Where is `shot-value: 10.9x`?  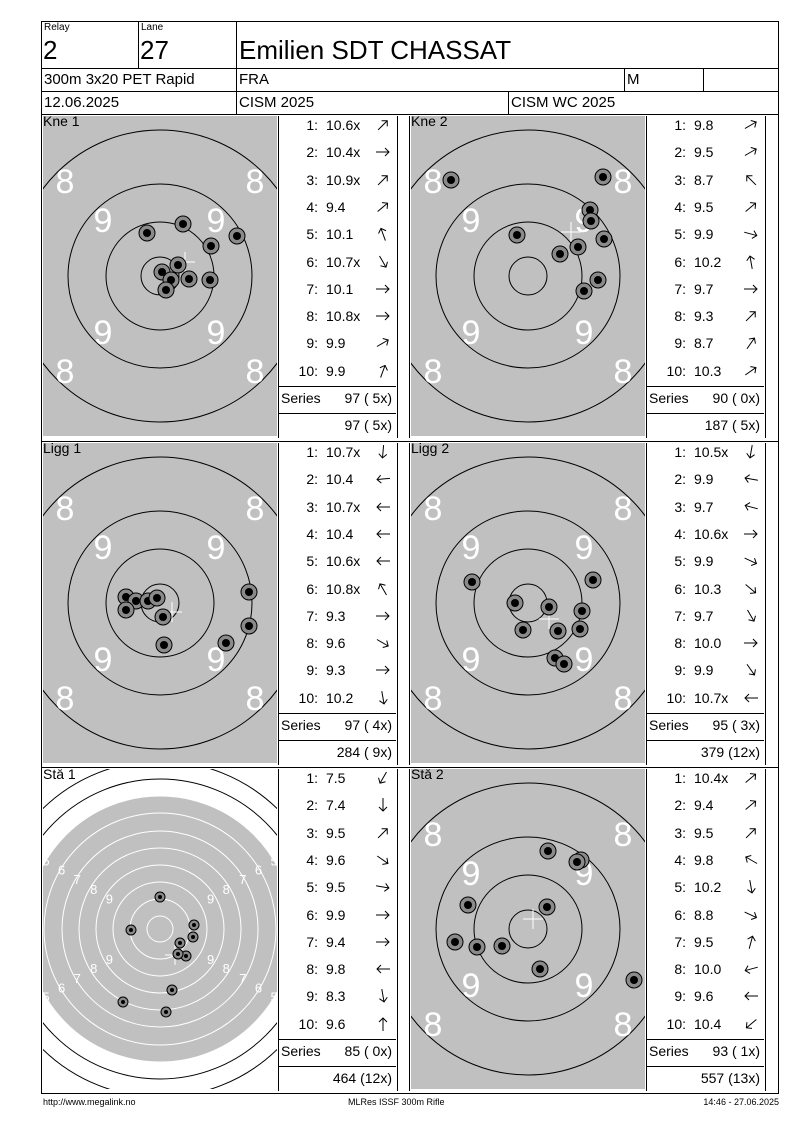
shot-value: 10.9x is located at coordinates (343, 179).